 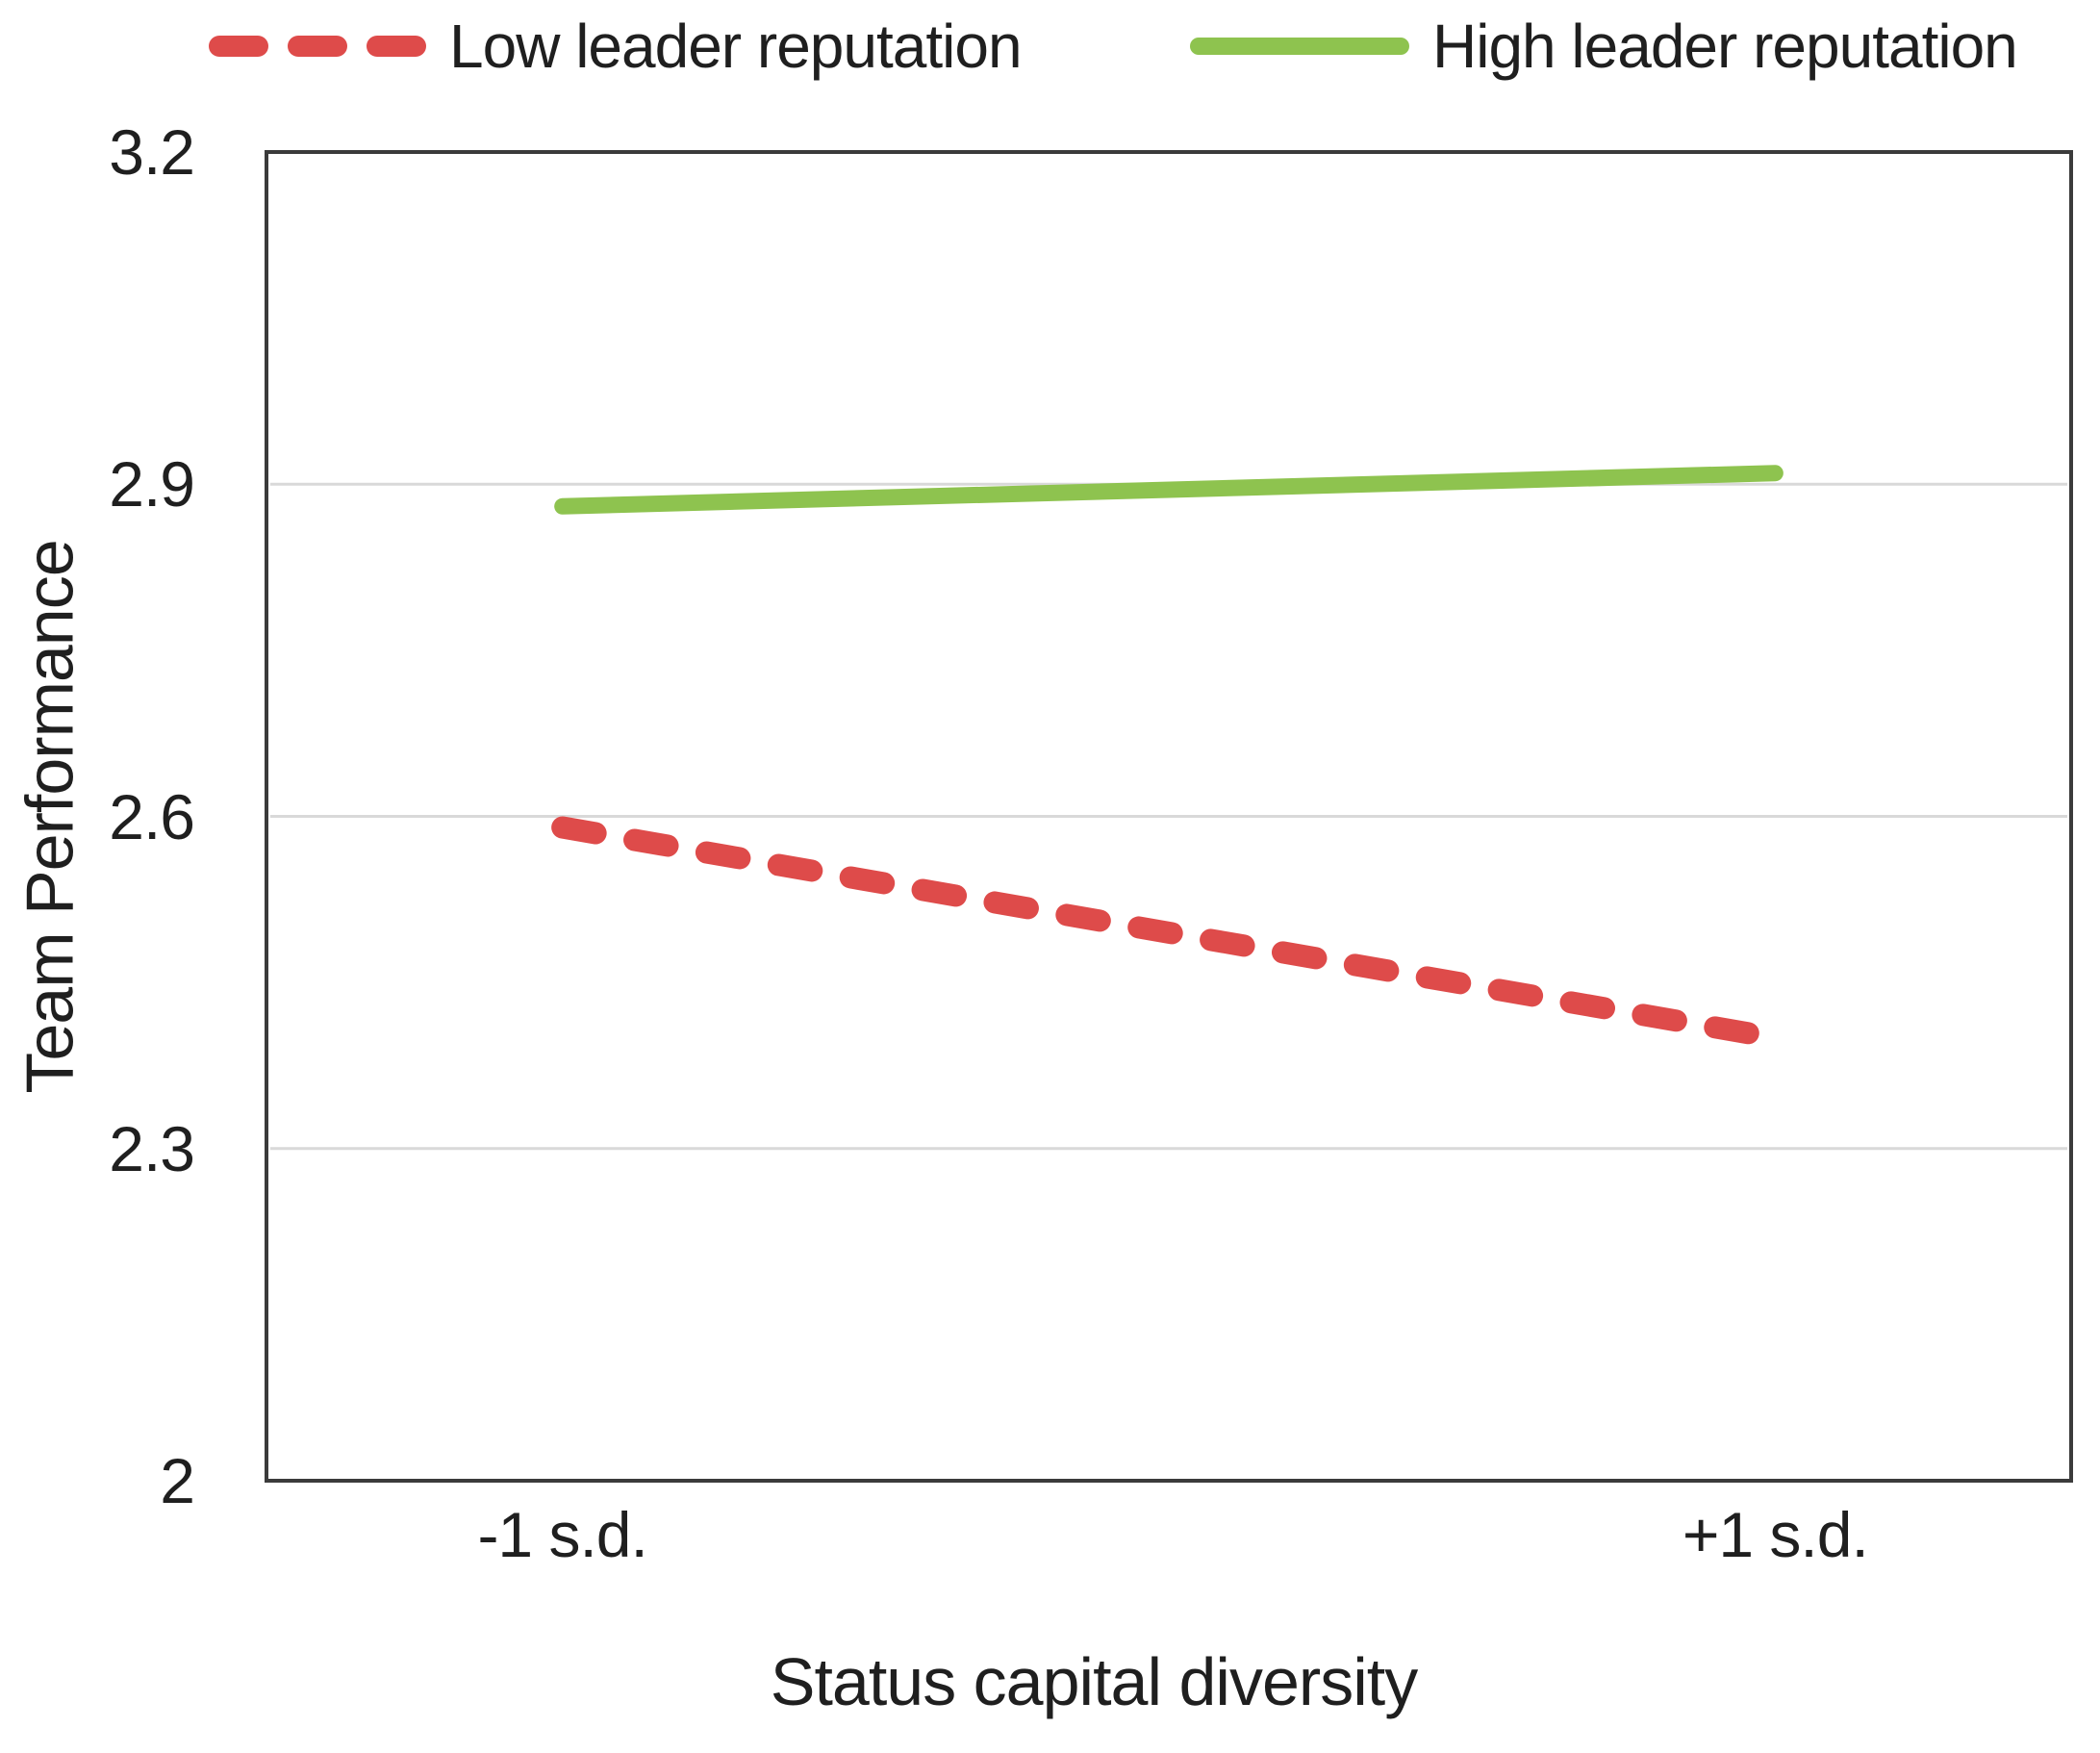 I want to click on legend-item-low-leader-reputation: Low leader reputation, so click(x=616, y=47).